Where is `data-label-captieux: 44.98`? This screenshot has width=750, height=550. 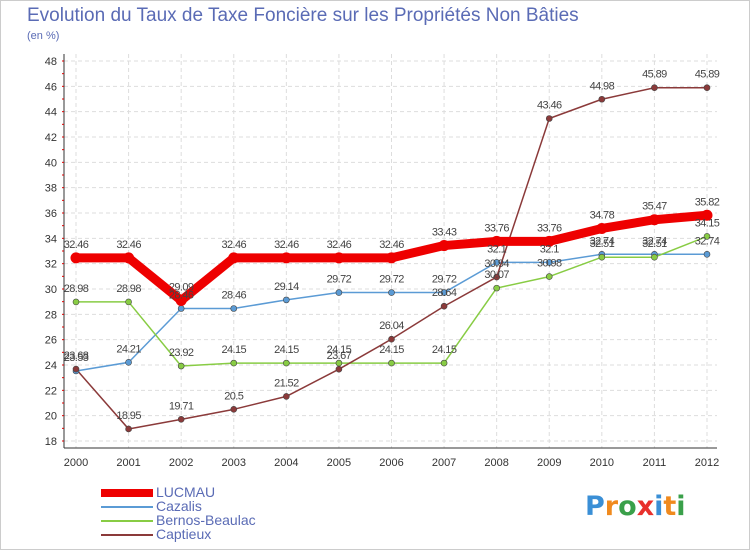 data-label-captieux: 44.98 is located at coordinates (602, 86).